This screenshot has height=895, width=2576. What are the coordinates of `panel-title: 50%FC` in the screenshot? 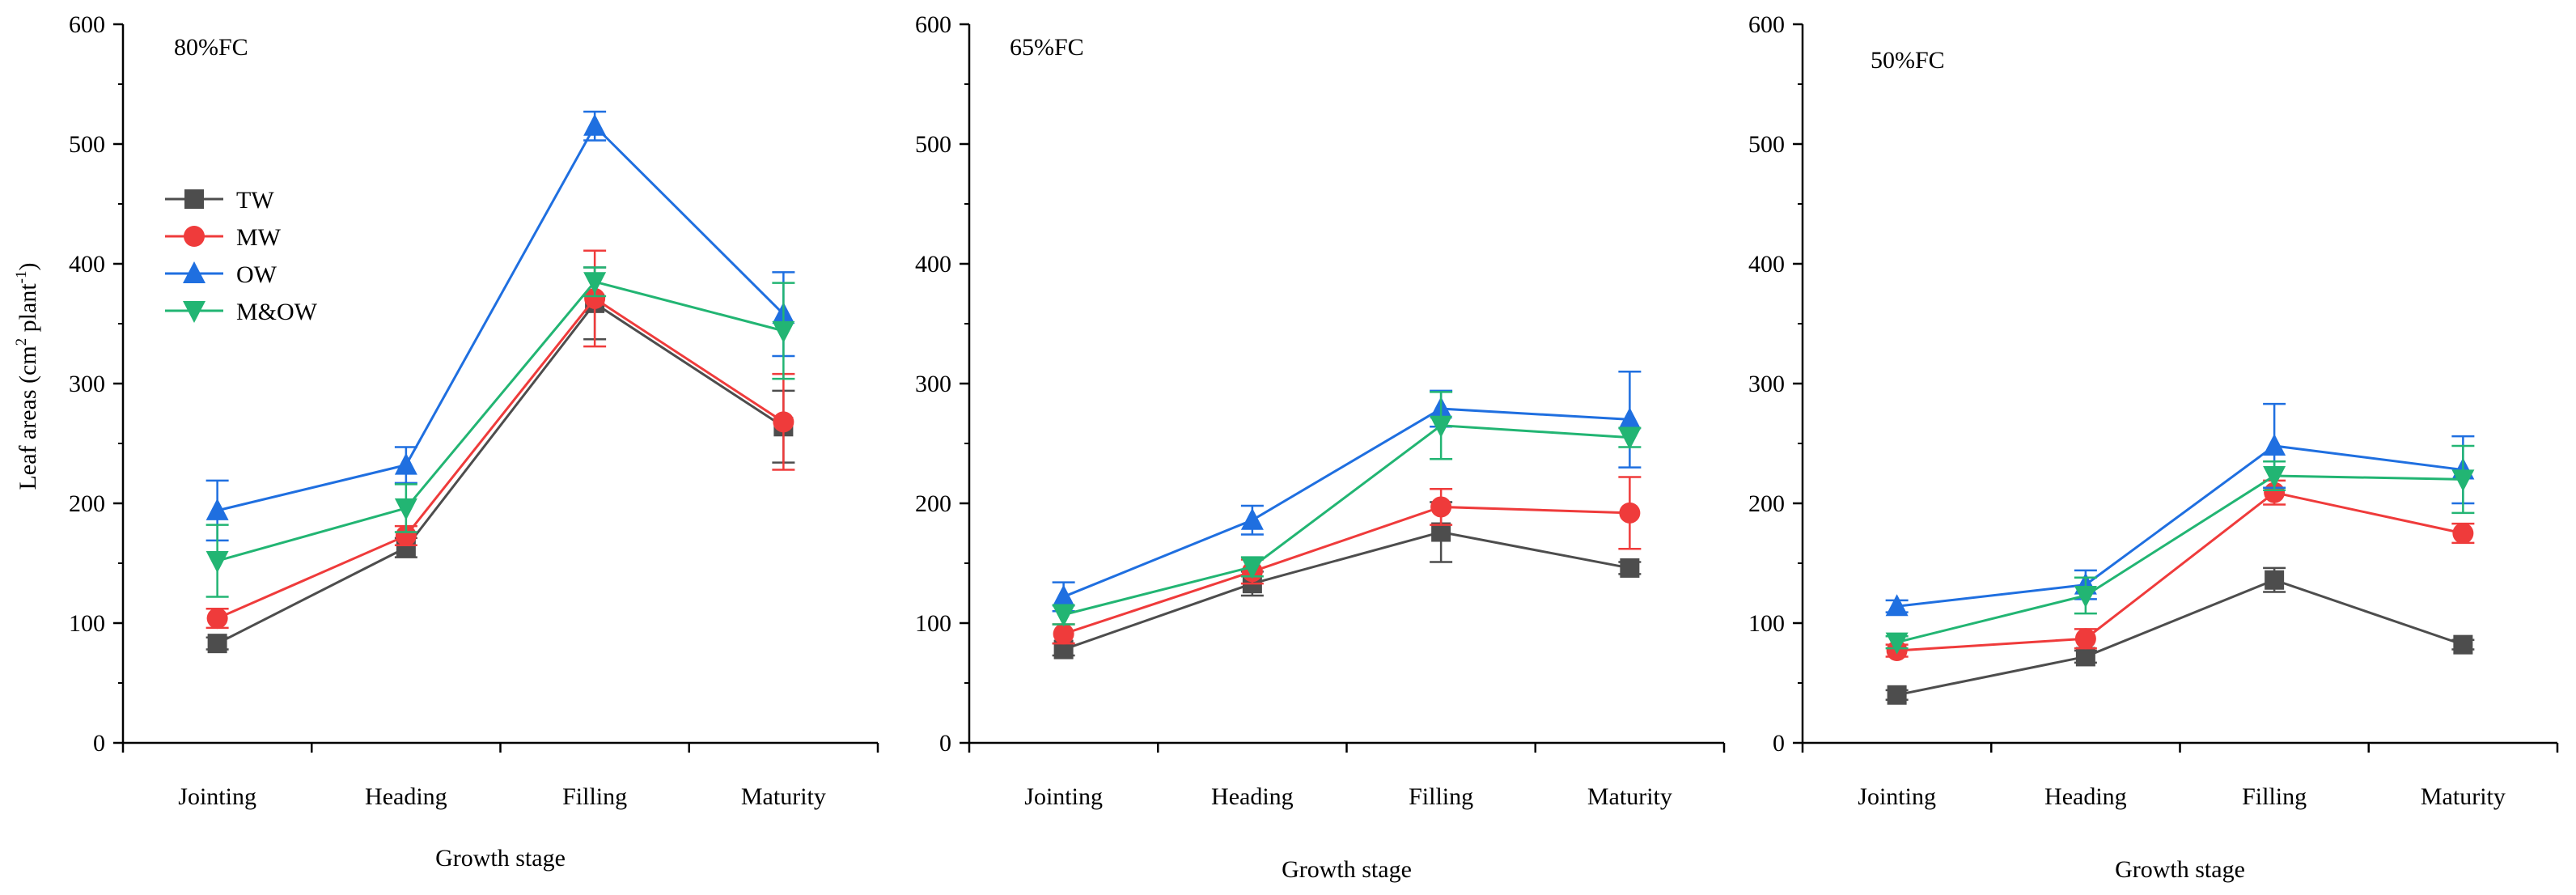 It's located at (1908, 60).